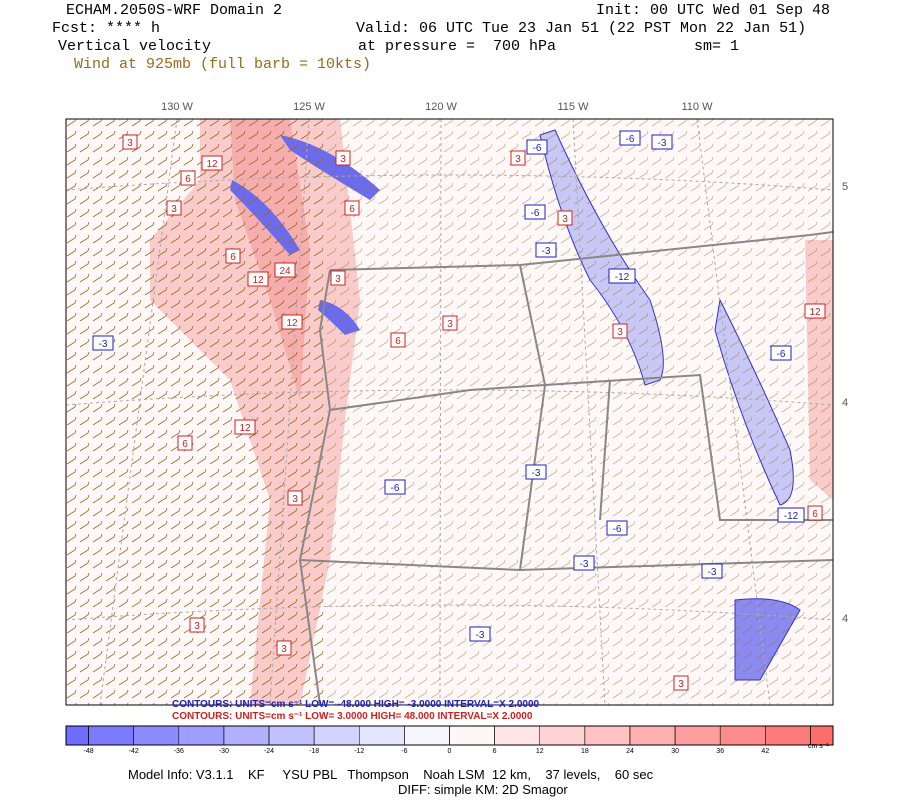 This screenshot has height=800, width=900. Describe the element at coordinates (179, 751) in the screenshot. I see `colorbar-tick-label: -36` at that location.